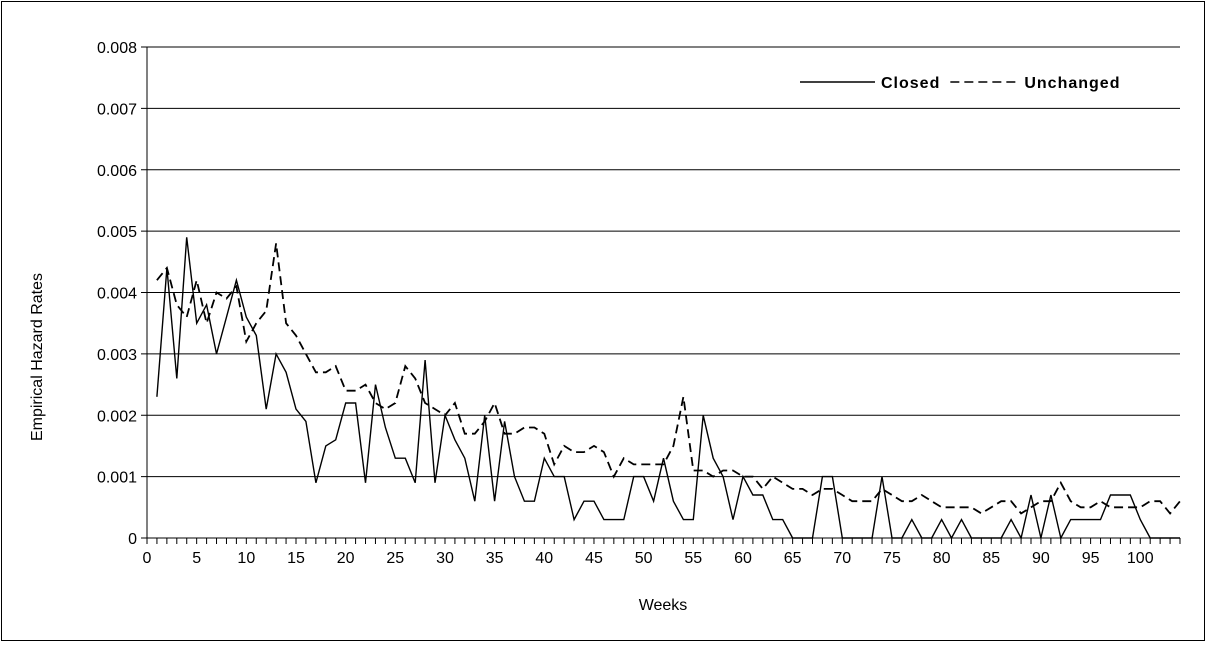 The width and height of the screenshot is (1208, 647). Describe the element at coordinates (117, 355) in the screenshot. I see `y-tick-label: 0.003` at that location.